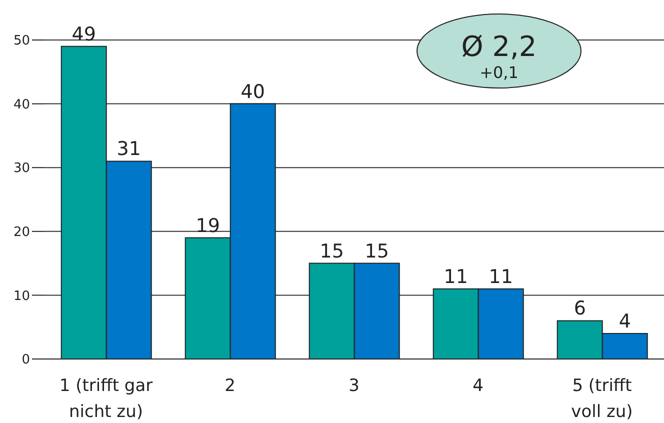  I want to click on x-tick-label: 1 (trifft gar nicht zu), so click(106, 399).